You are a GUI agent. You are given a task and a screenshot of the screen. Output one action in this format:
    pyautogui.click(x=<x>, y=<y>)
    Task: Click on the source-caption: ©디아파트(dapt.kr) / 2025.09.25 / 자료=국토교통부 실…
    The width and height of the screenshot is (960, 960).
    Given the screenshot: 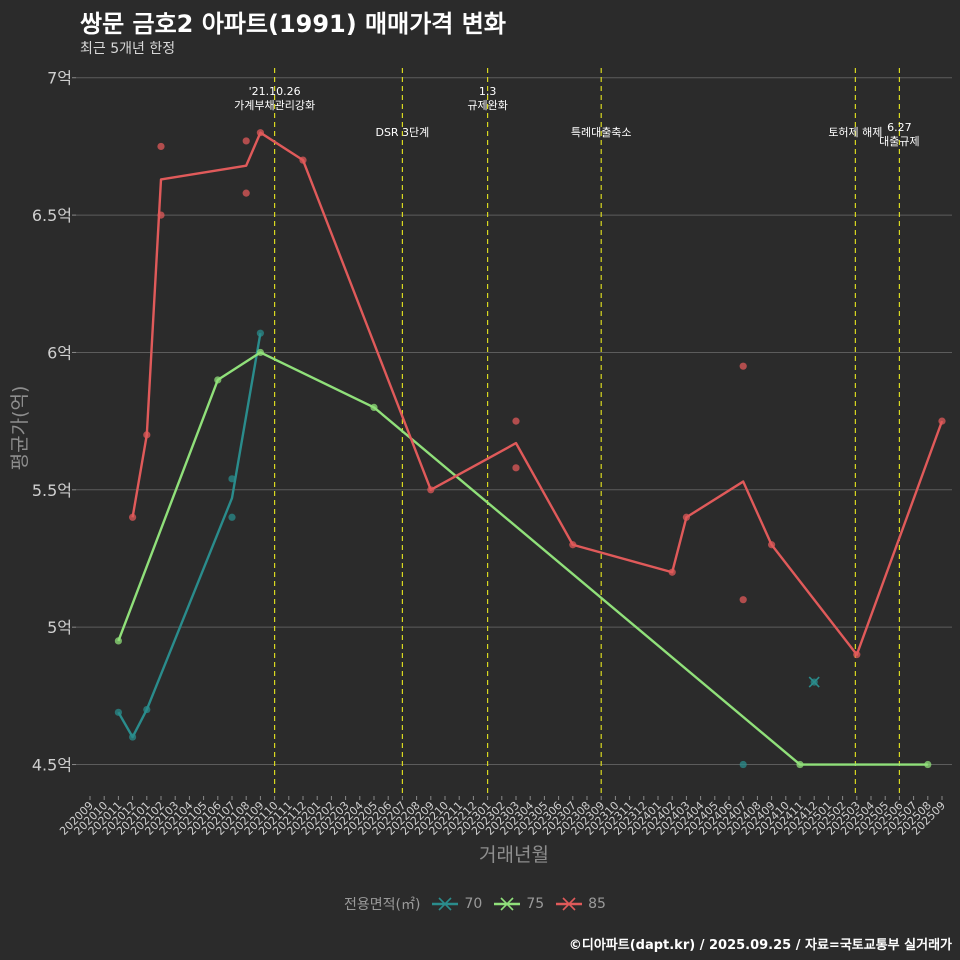 What is the action you would take?
    pyautogui.click(x=760, y=945)
    